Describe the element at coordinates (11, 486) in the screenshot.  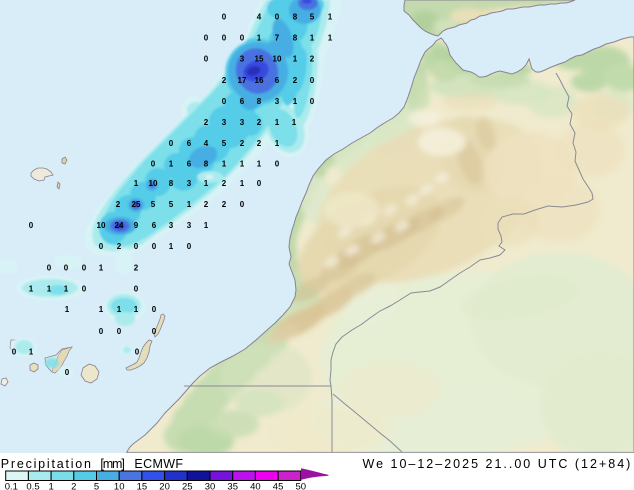
I see `svg-text: 0.1` at that location.